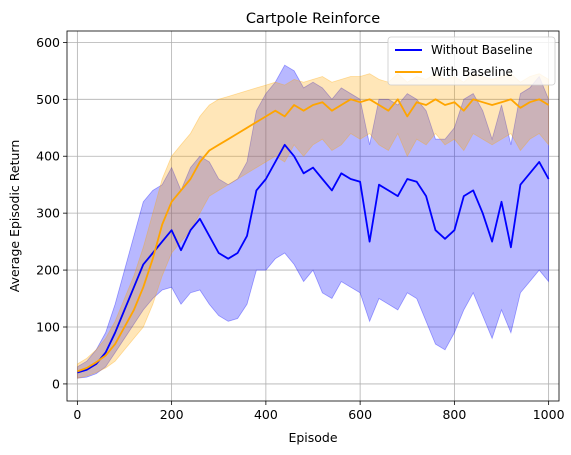 This screenshot has width=571, height=455. What do you see at coordinates (48, 42) in the screenshot?
I see `y-tick-label: 600` at bounding box center [48, 42].